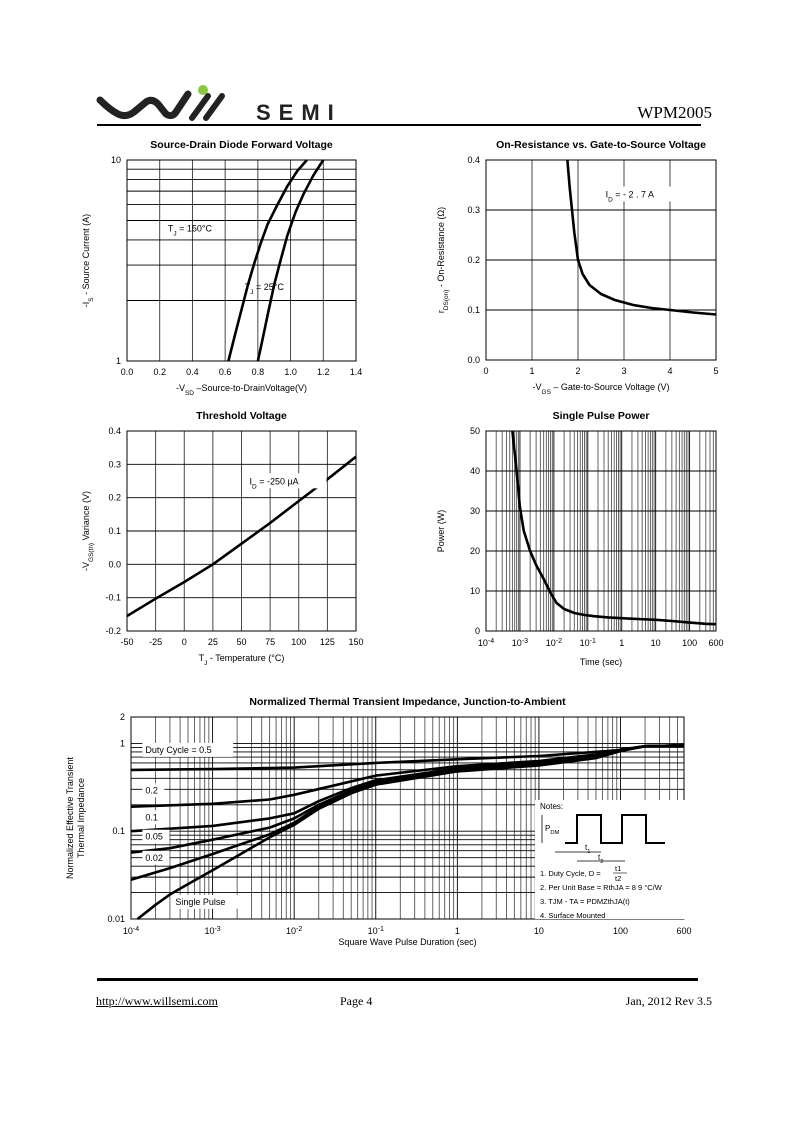  I want to click on y-tick-label-4: 0.2, so click(114, 498).